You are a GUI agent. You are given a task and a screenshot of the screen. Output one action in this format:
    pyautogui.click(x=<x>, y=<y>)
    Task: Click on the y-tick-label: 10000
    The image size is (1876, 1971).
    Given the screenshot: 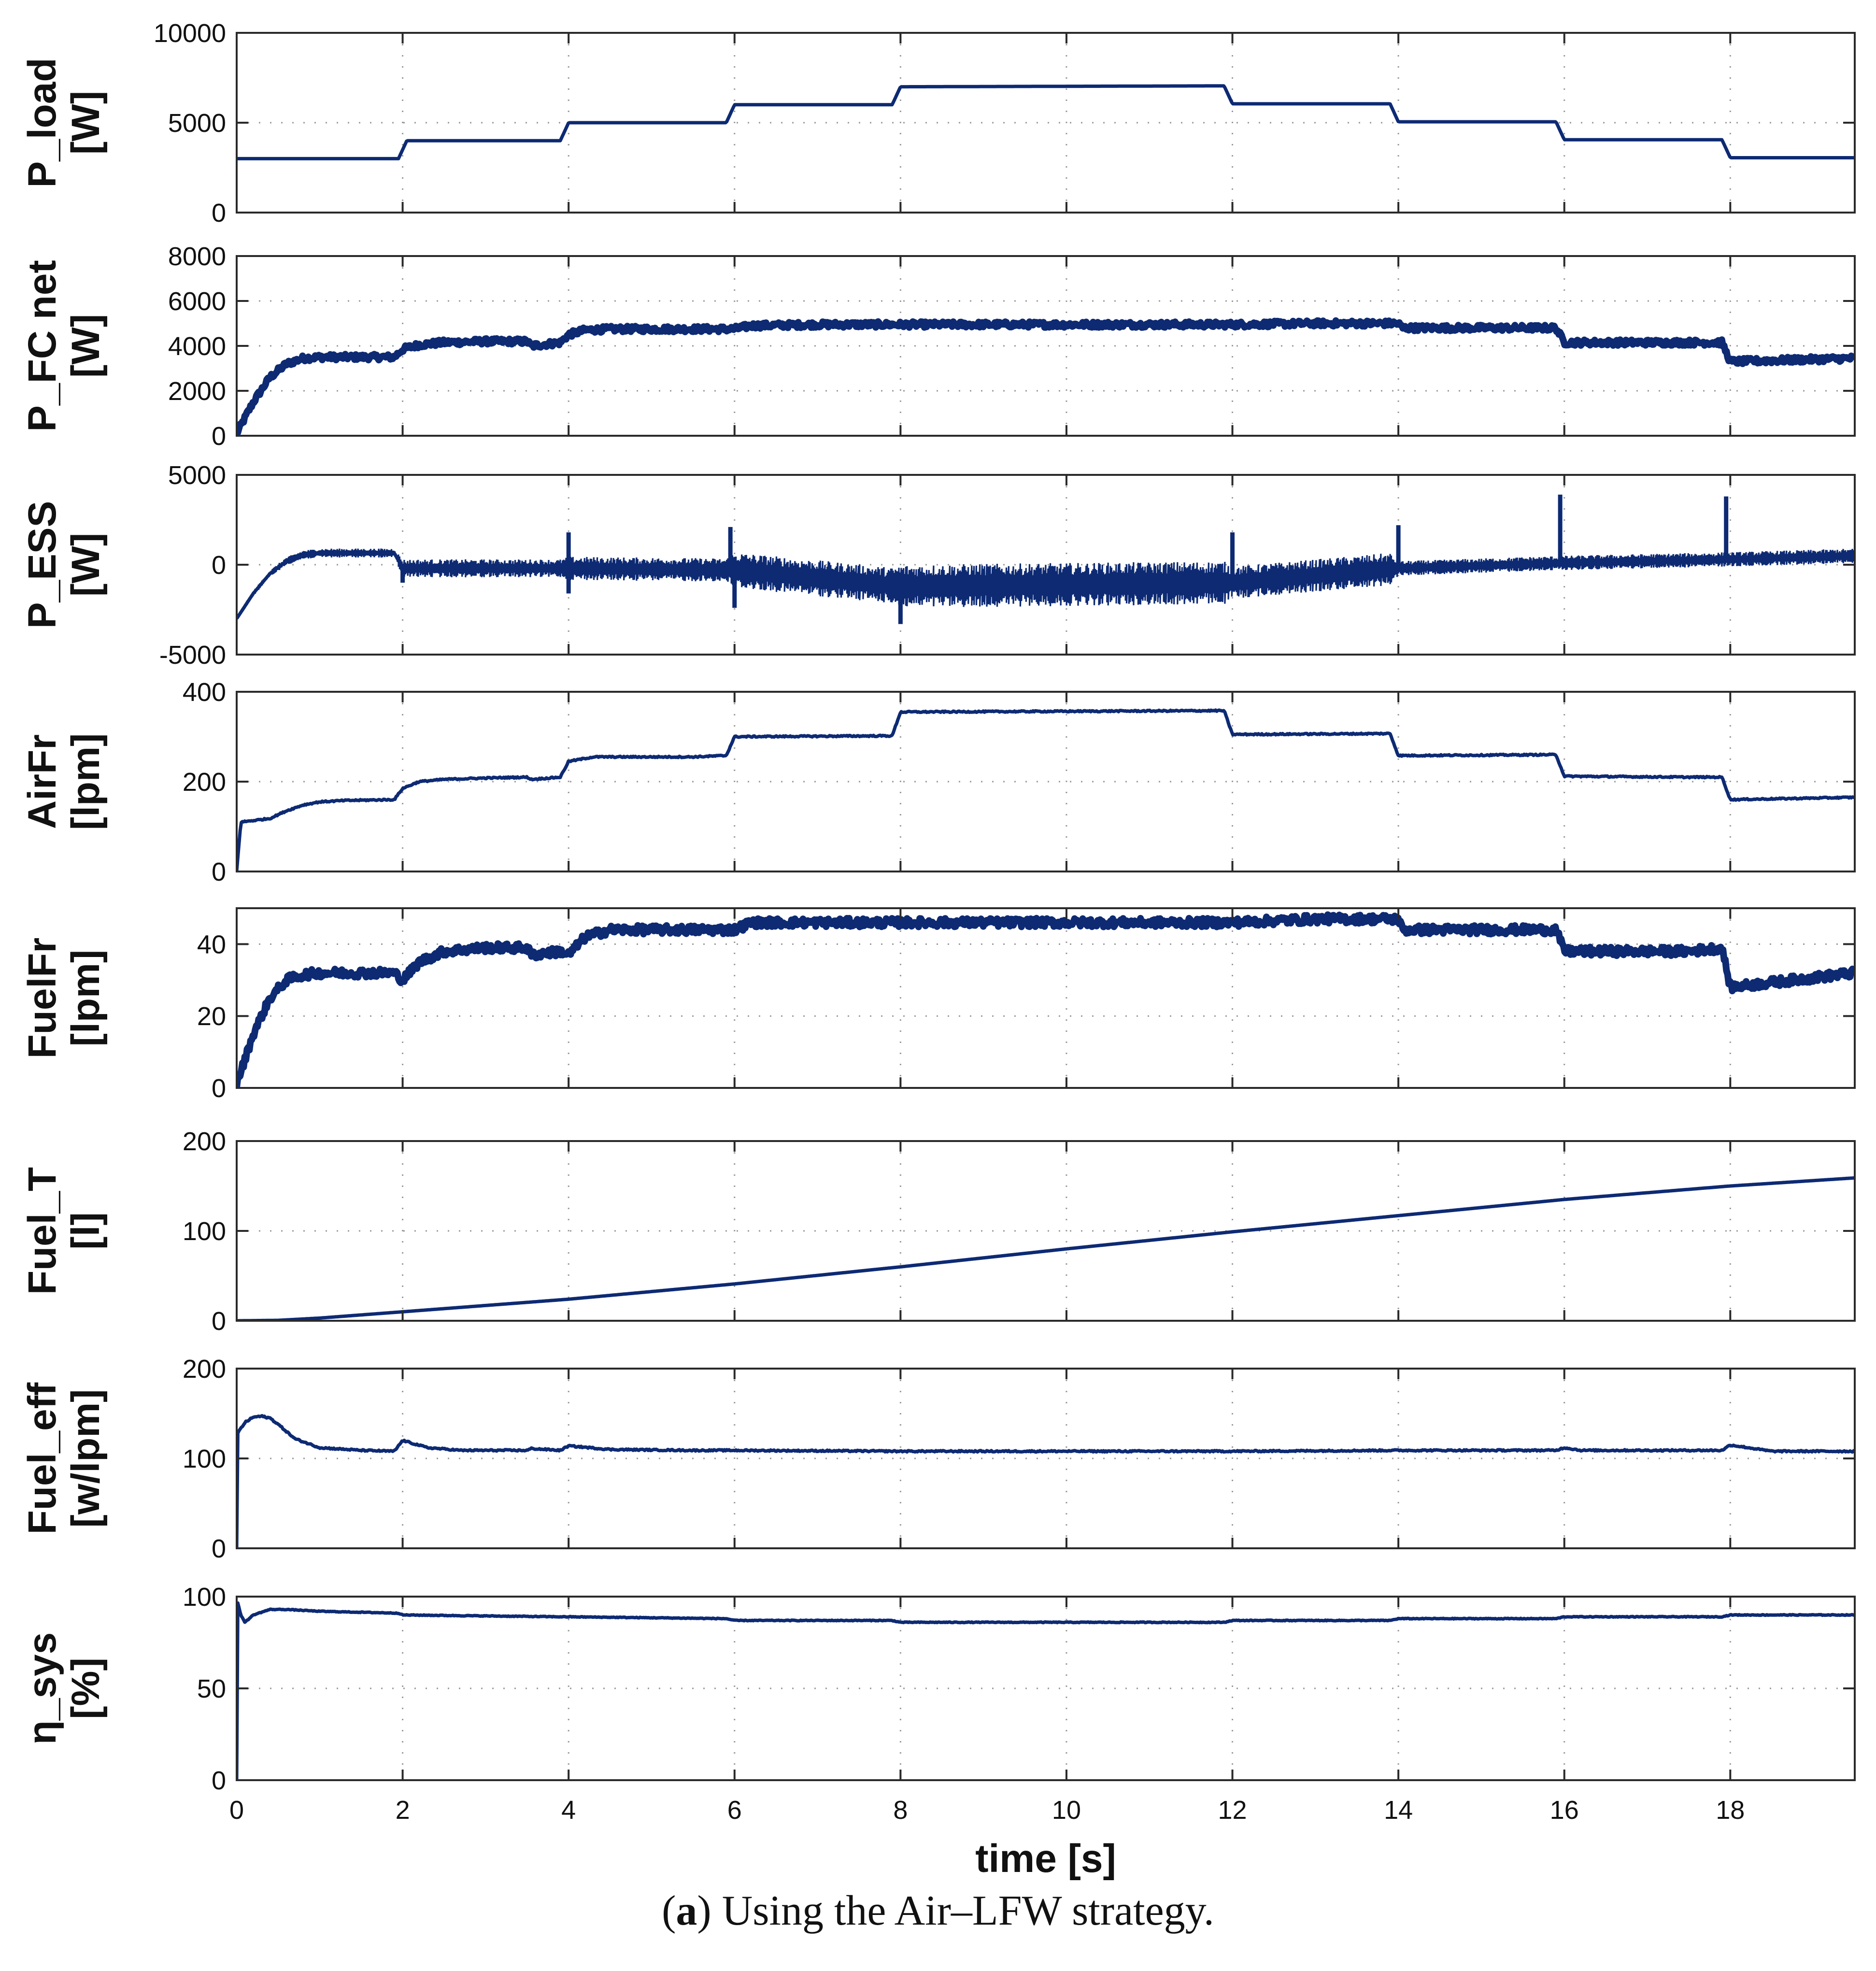 What is the action you would take?
    pyautogui.click(x=190, y=33)
    